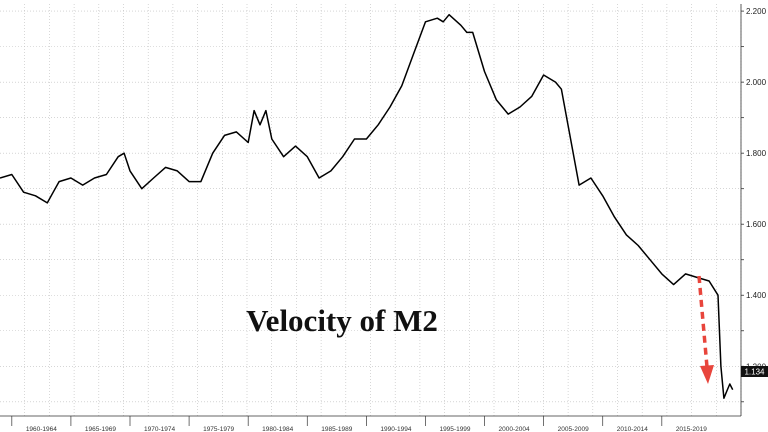 The width and height of the screenshot is (768, 432). I want to click on x-tick-label: 1970-1974, so click(159, 429).